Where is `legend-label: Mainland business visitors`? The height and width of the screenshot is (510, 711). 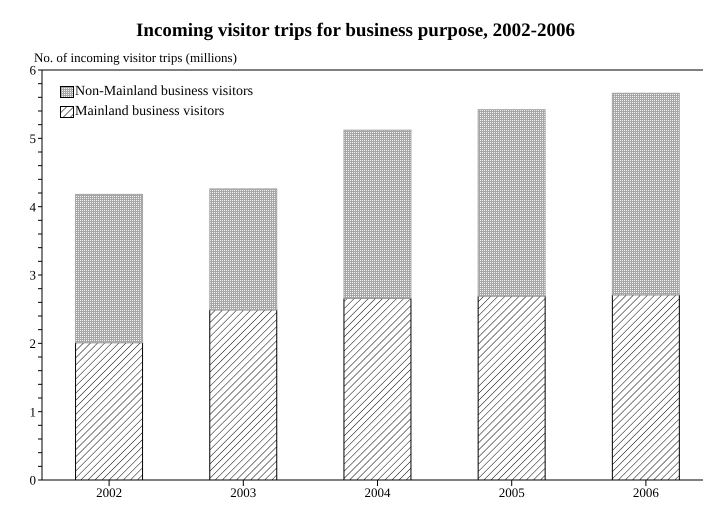
legend-label: Mainland business visitors is located at coordinates (149, 112).